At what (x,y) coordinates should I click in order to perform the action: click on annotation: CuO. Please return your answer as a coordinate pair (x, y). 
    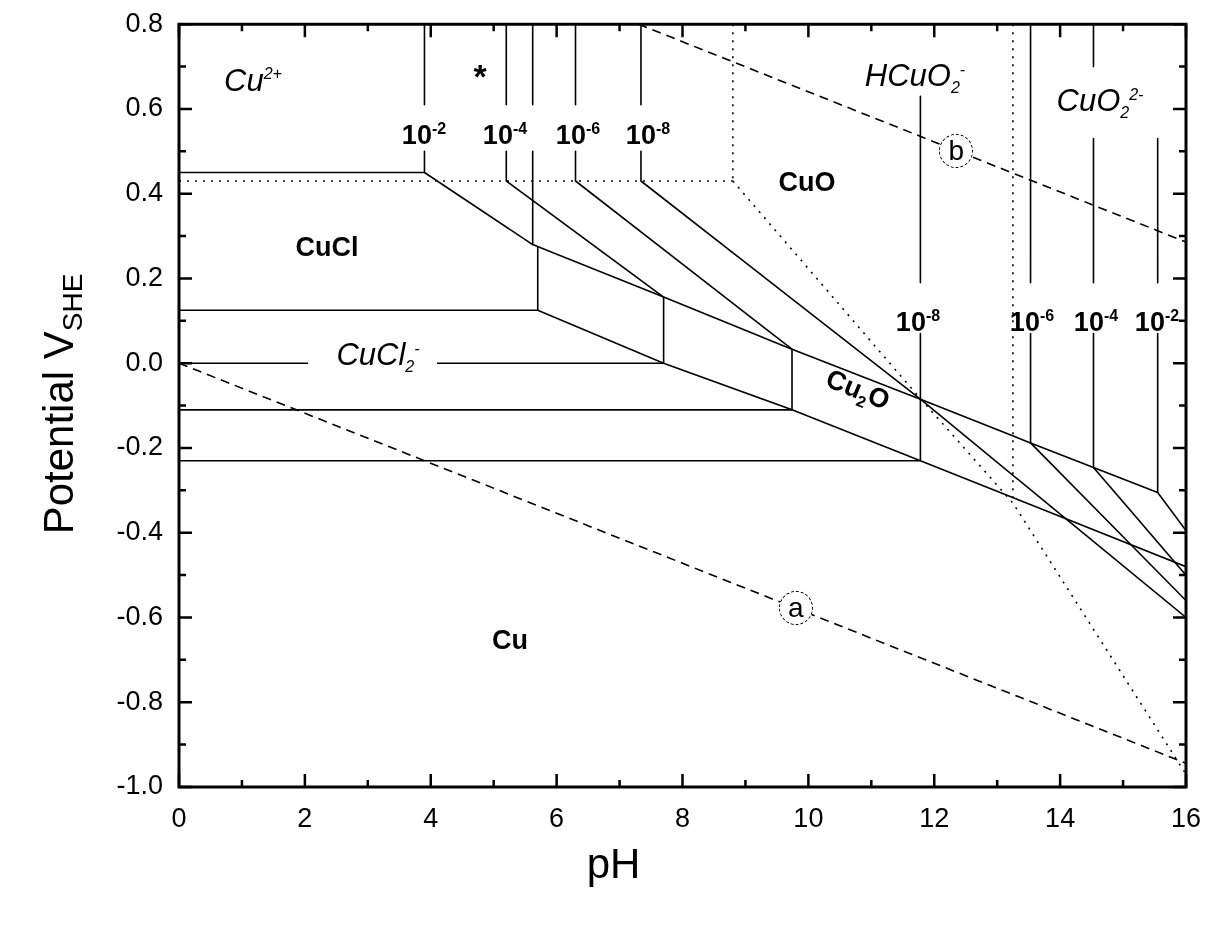
    Looking at the image, I should click on (807, 181).